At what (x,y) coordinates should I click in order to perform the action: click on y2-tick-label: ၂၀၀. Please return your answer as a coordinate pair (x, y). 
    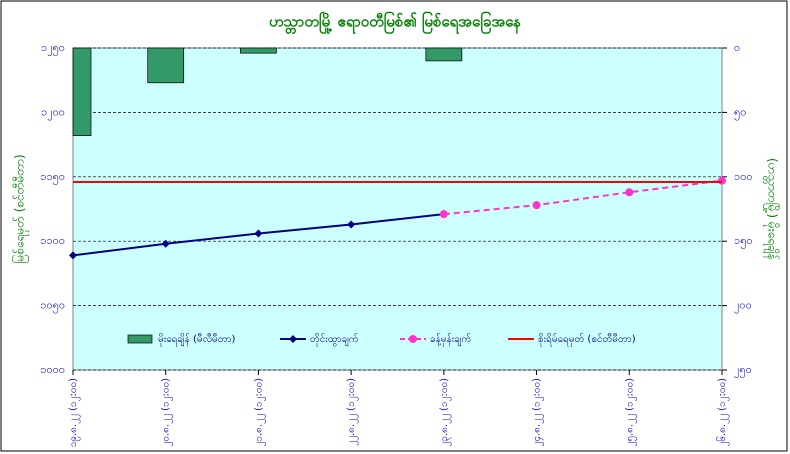
    Looking at the image, I should click on (743, 306).